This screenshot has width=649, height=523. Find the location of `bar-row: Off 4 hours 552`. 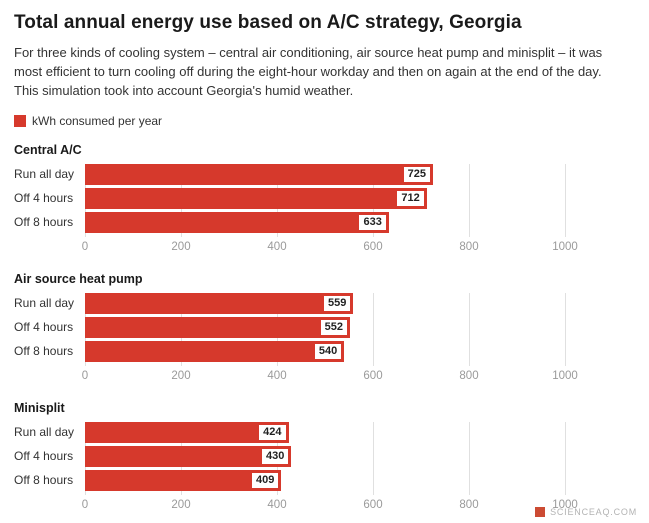

bar-row: Off 4 hours 552 is located at coordinates (324, 327).